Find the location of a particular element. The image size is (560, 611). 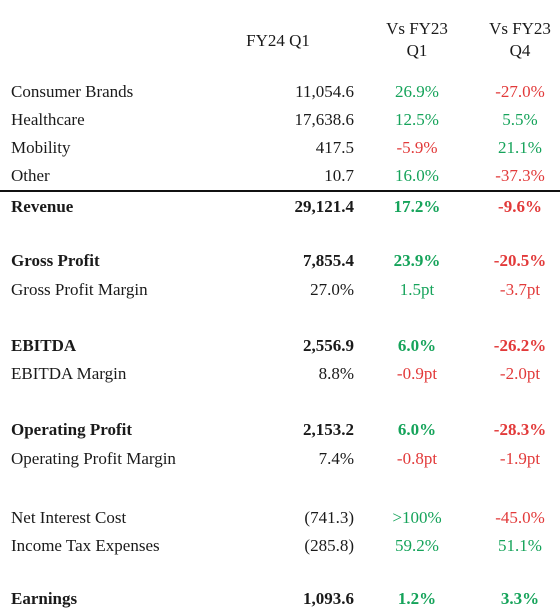

row-vs-fy23-q1: 17.2% is located at coordinates (417, 206).